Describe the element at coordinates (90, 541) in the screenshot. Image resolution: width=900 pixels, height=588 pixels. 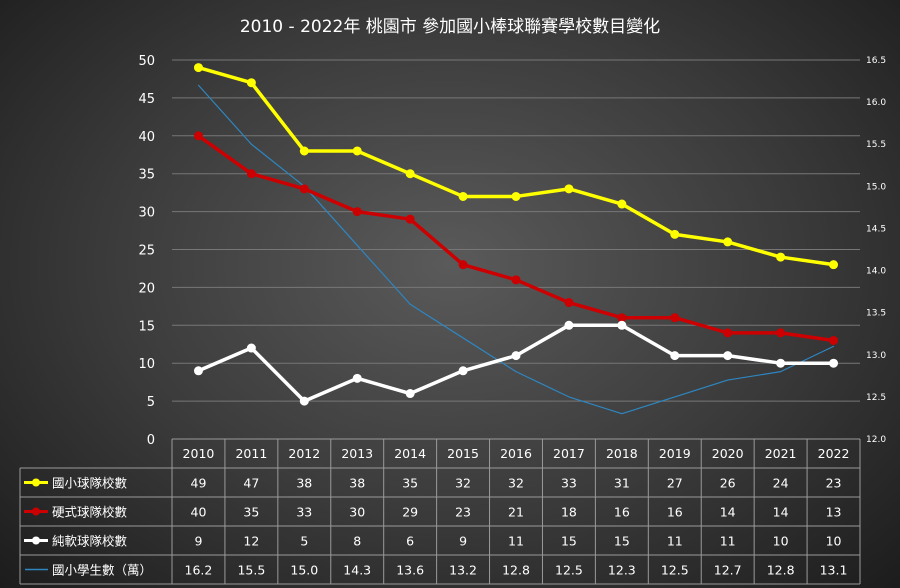
I see `legend-label: 純軟球隊校數` at that location.